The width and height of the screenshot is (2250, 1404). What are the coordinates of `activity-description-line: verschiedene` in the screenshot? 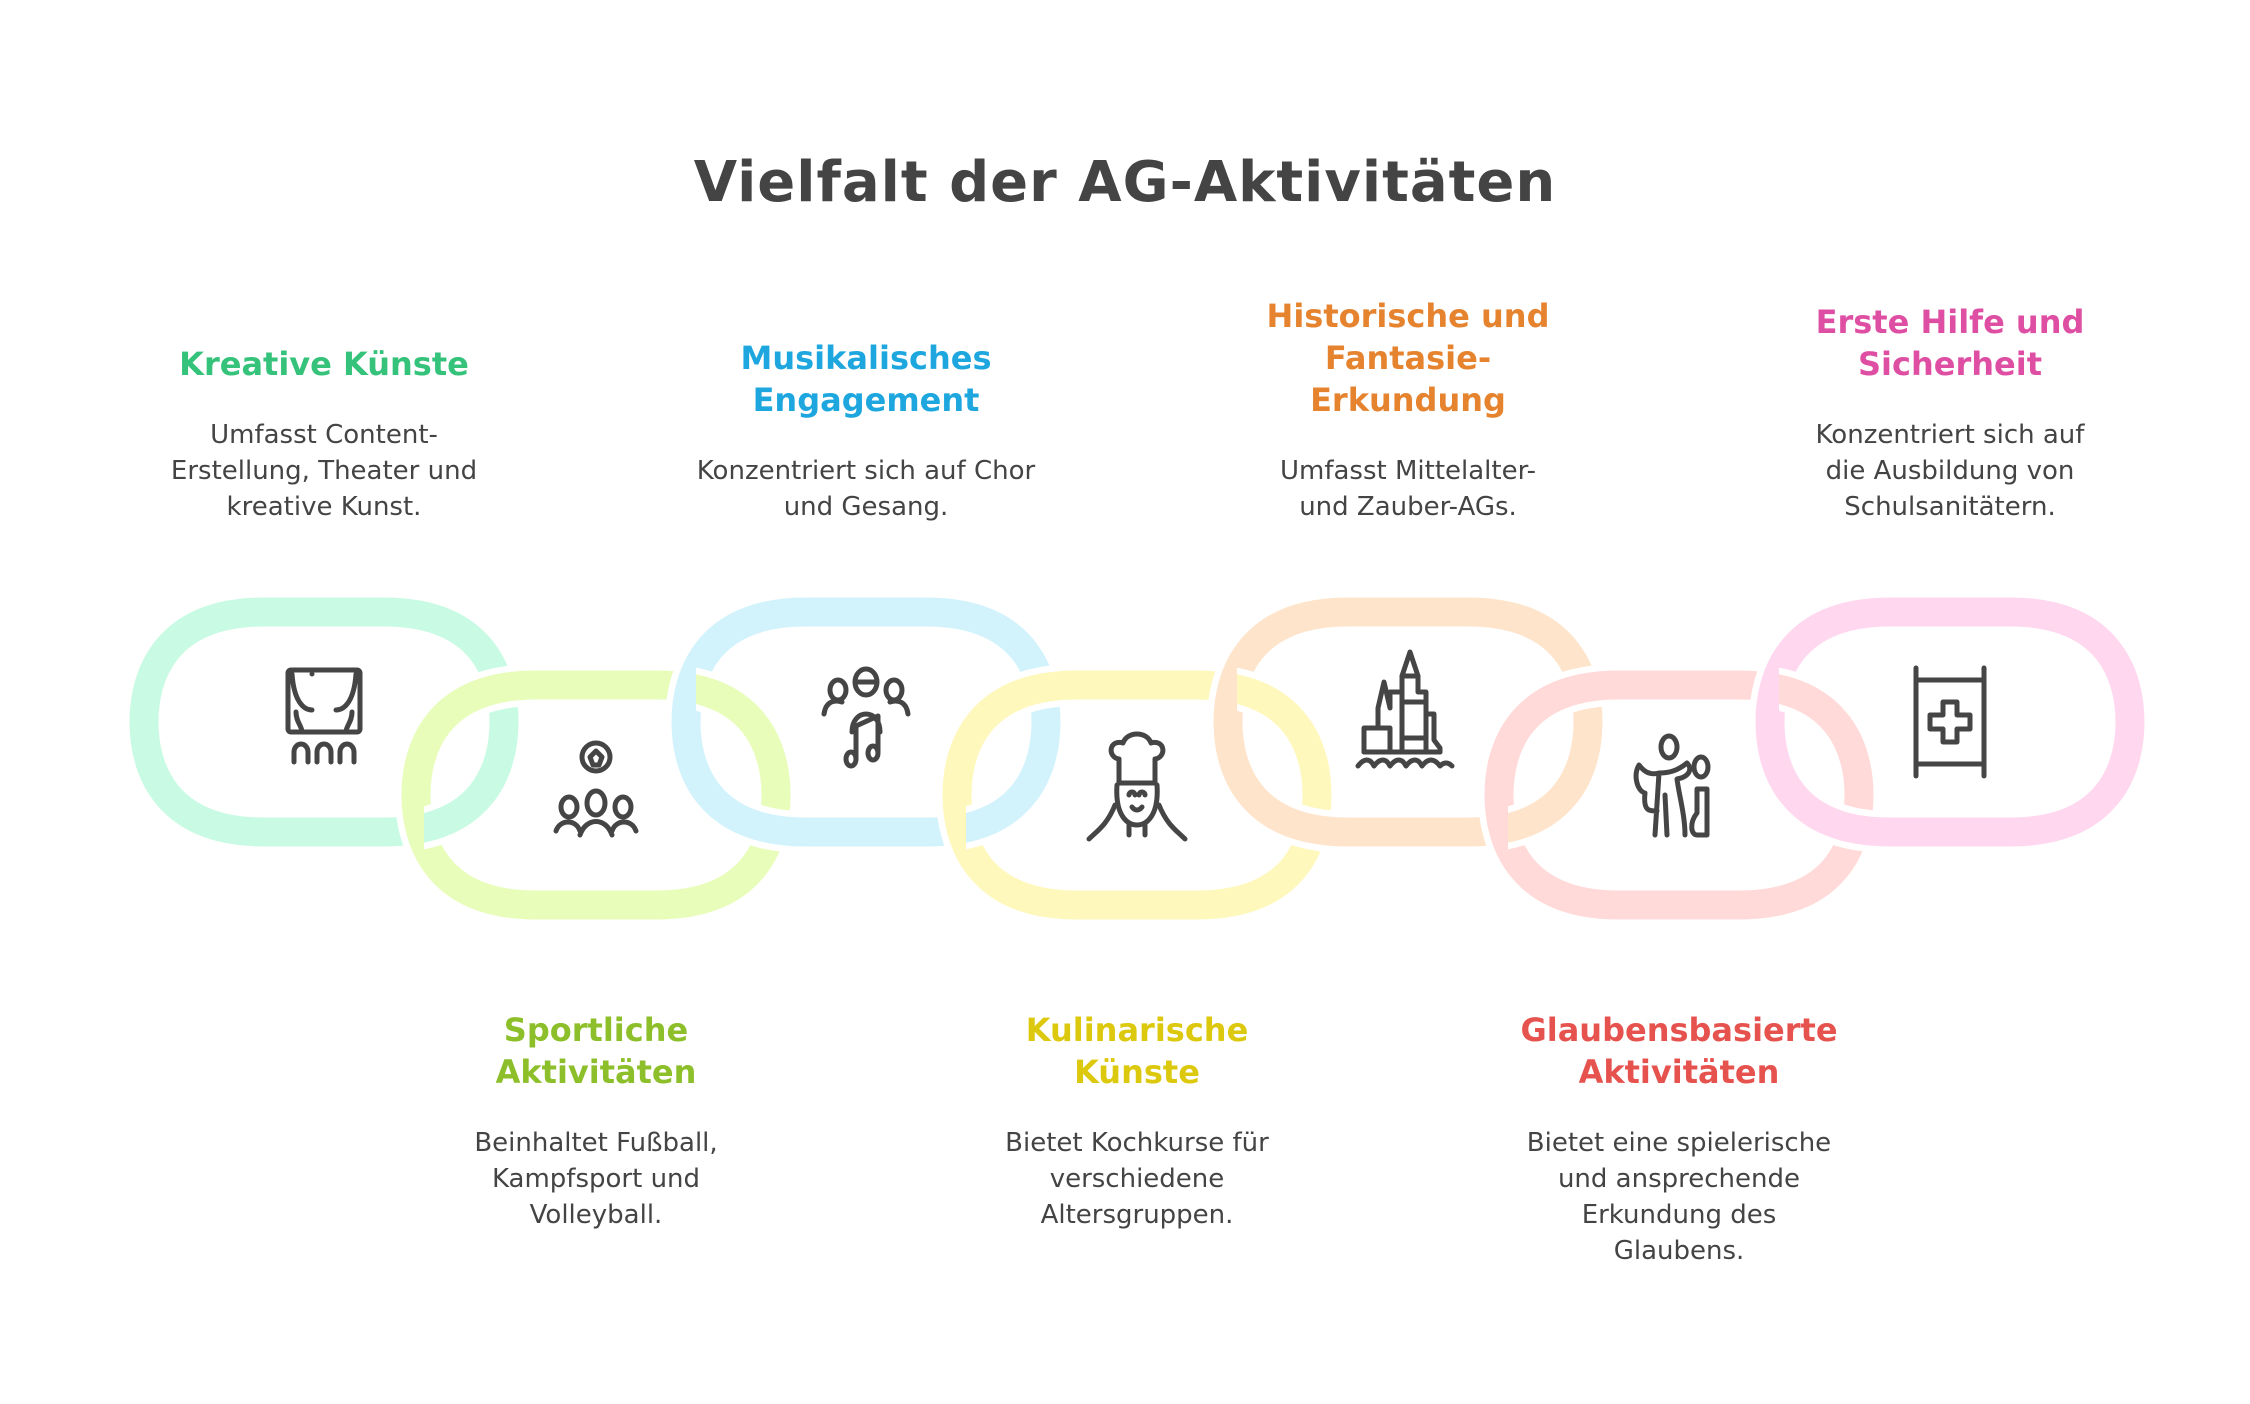 It's located at (1137, 1179).